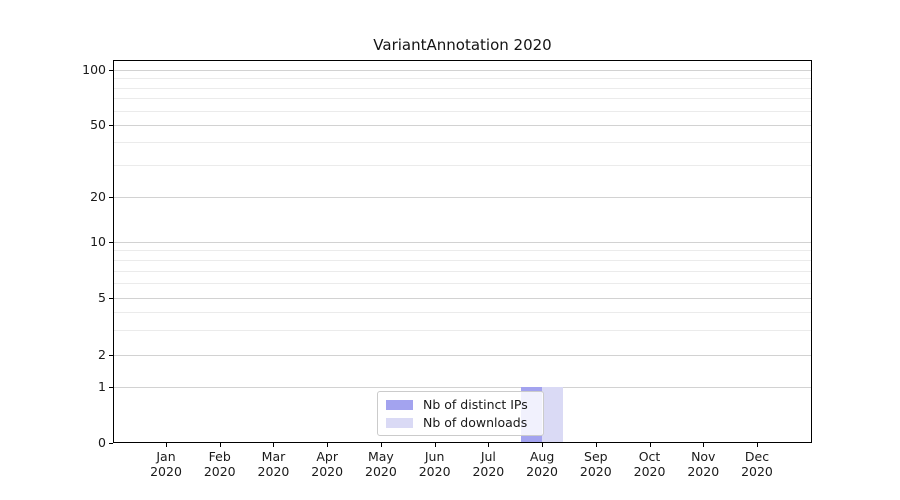 The width and height of the screenshot is (900, 500). What do you see at coordinates (488, 457) in the screenshot?
I see `x-tick-month: Jul` at bounding box center [488, 457].